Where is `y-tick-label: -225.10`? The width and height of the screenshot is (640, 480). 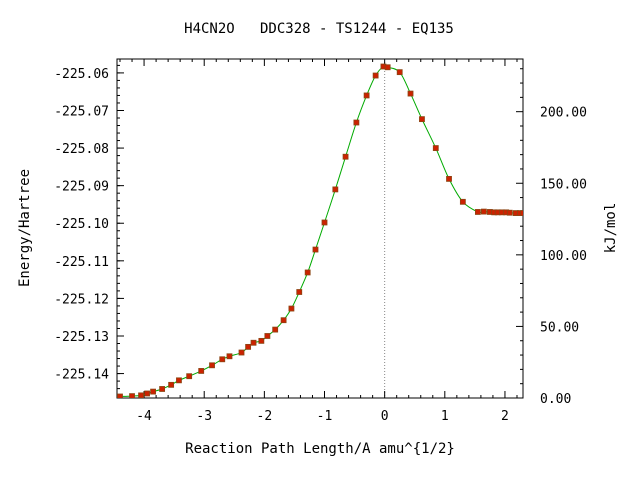 y-tick-label: -225.10 is located at coordinates (81, 224).